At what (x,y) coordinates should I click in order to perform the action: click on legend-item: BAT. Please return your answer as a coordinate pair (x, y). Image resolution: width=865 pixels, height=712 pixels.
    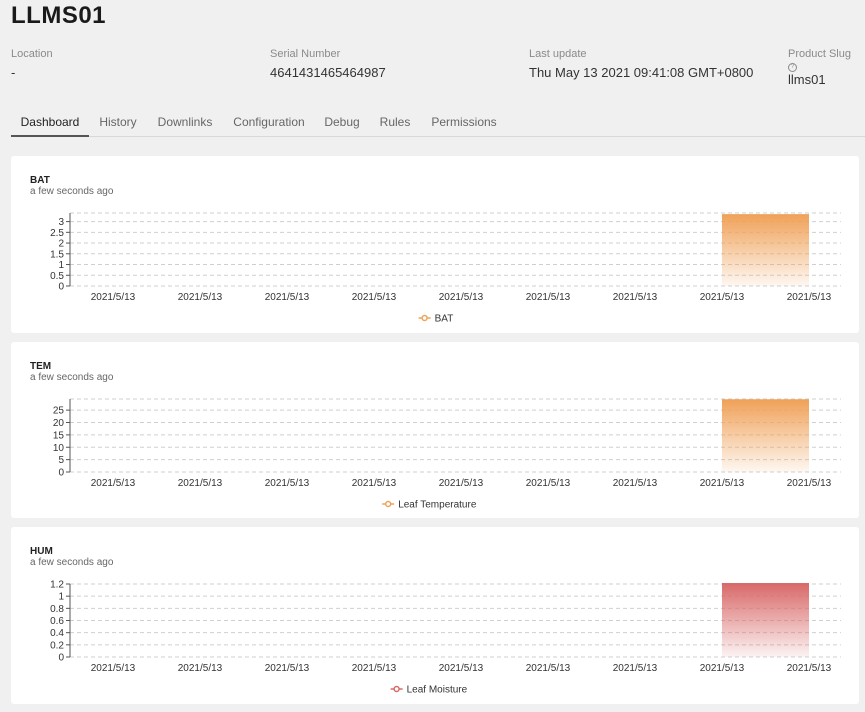
    Looking at the image, I should click on (436, 319).